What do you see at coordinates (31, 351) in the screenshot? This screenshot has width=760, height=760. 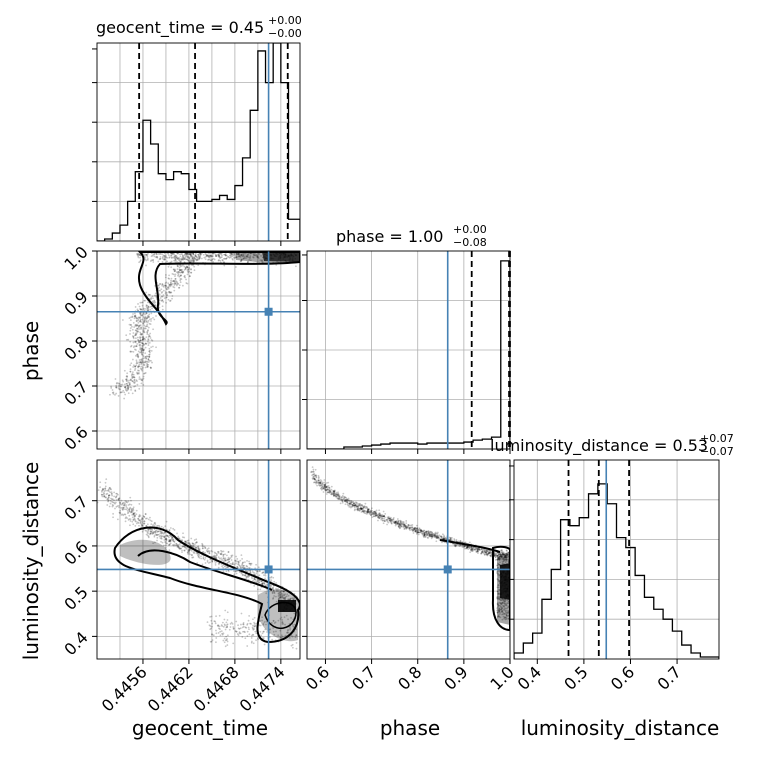 I see `ylabel-phase: phase` at bounding box center [31, 351].